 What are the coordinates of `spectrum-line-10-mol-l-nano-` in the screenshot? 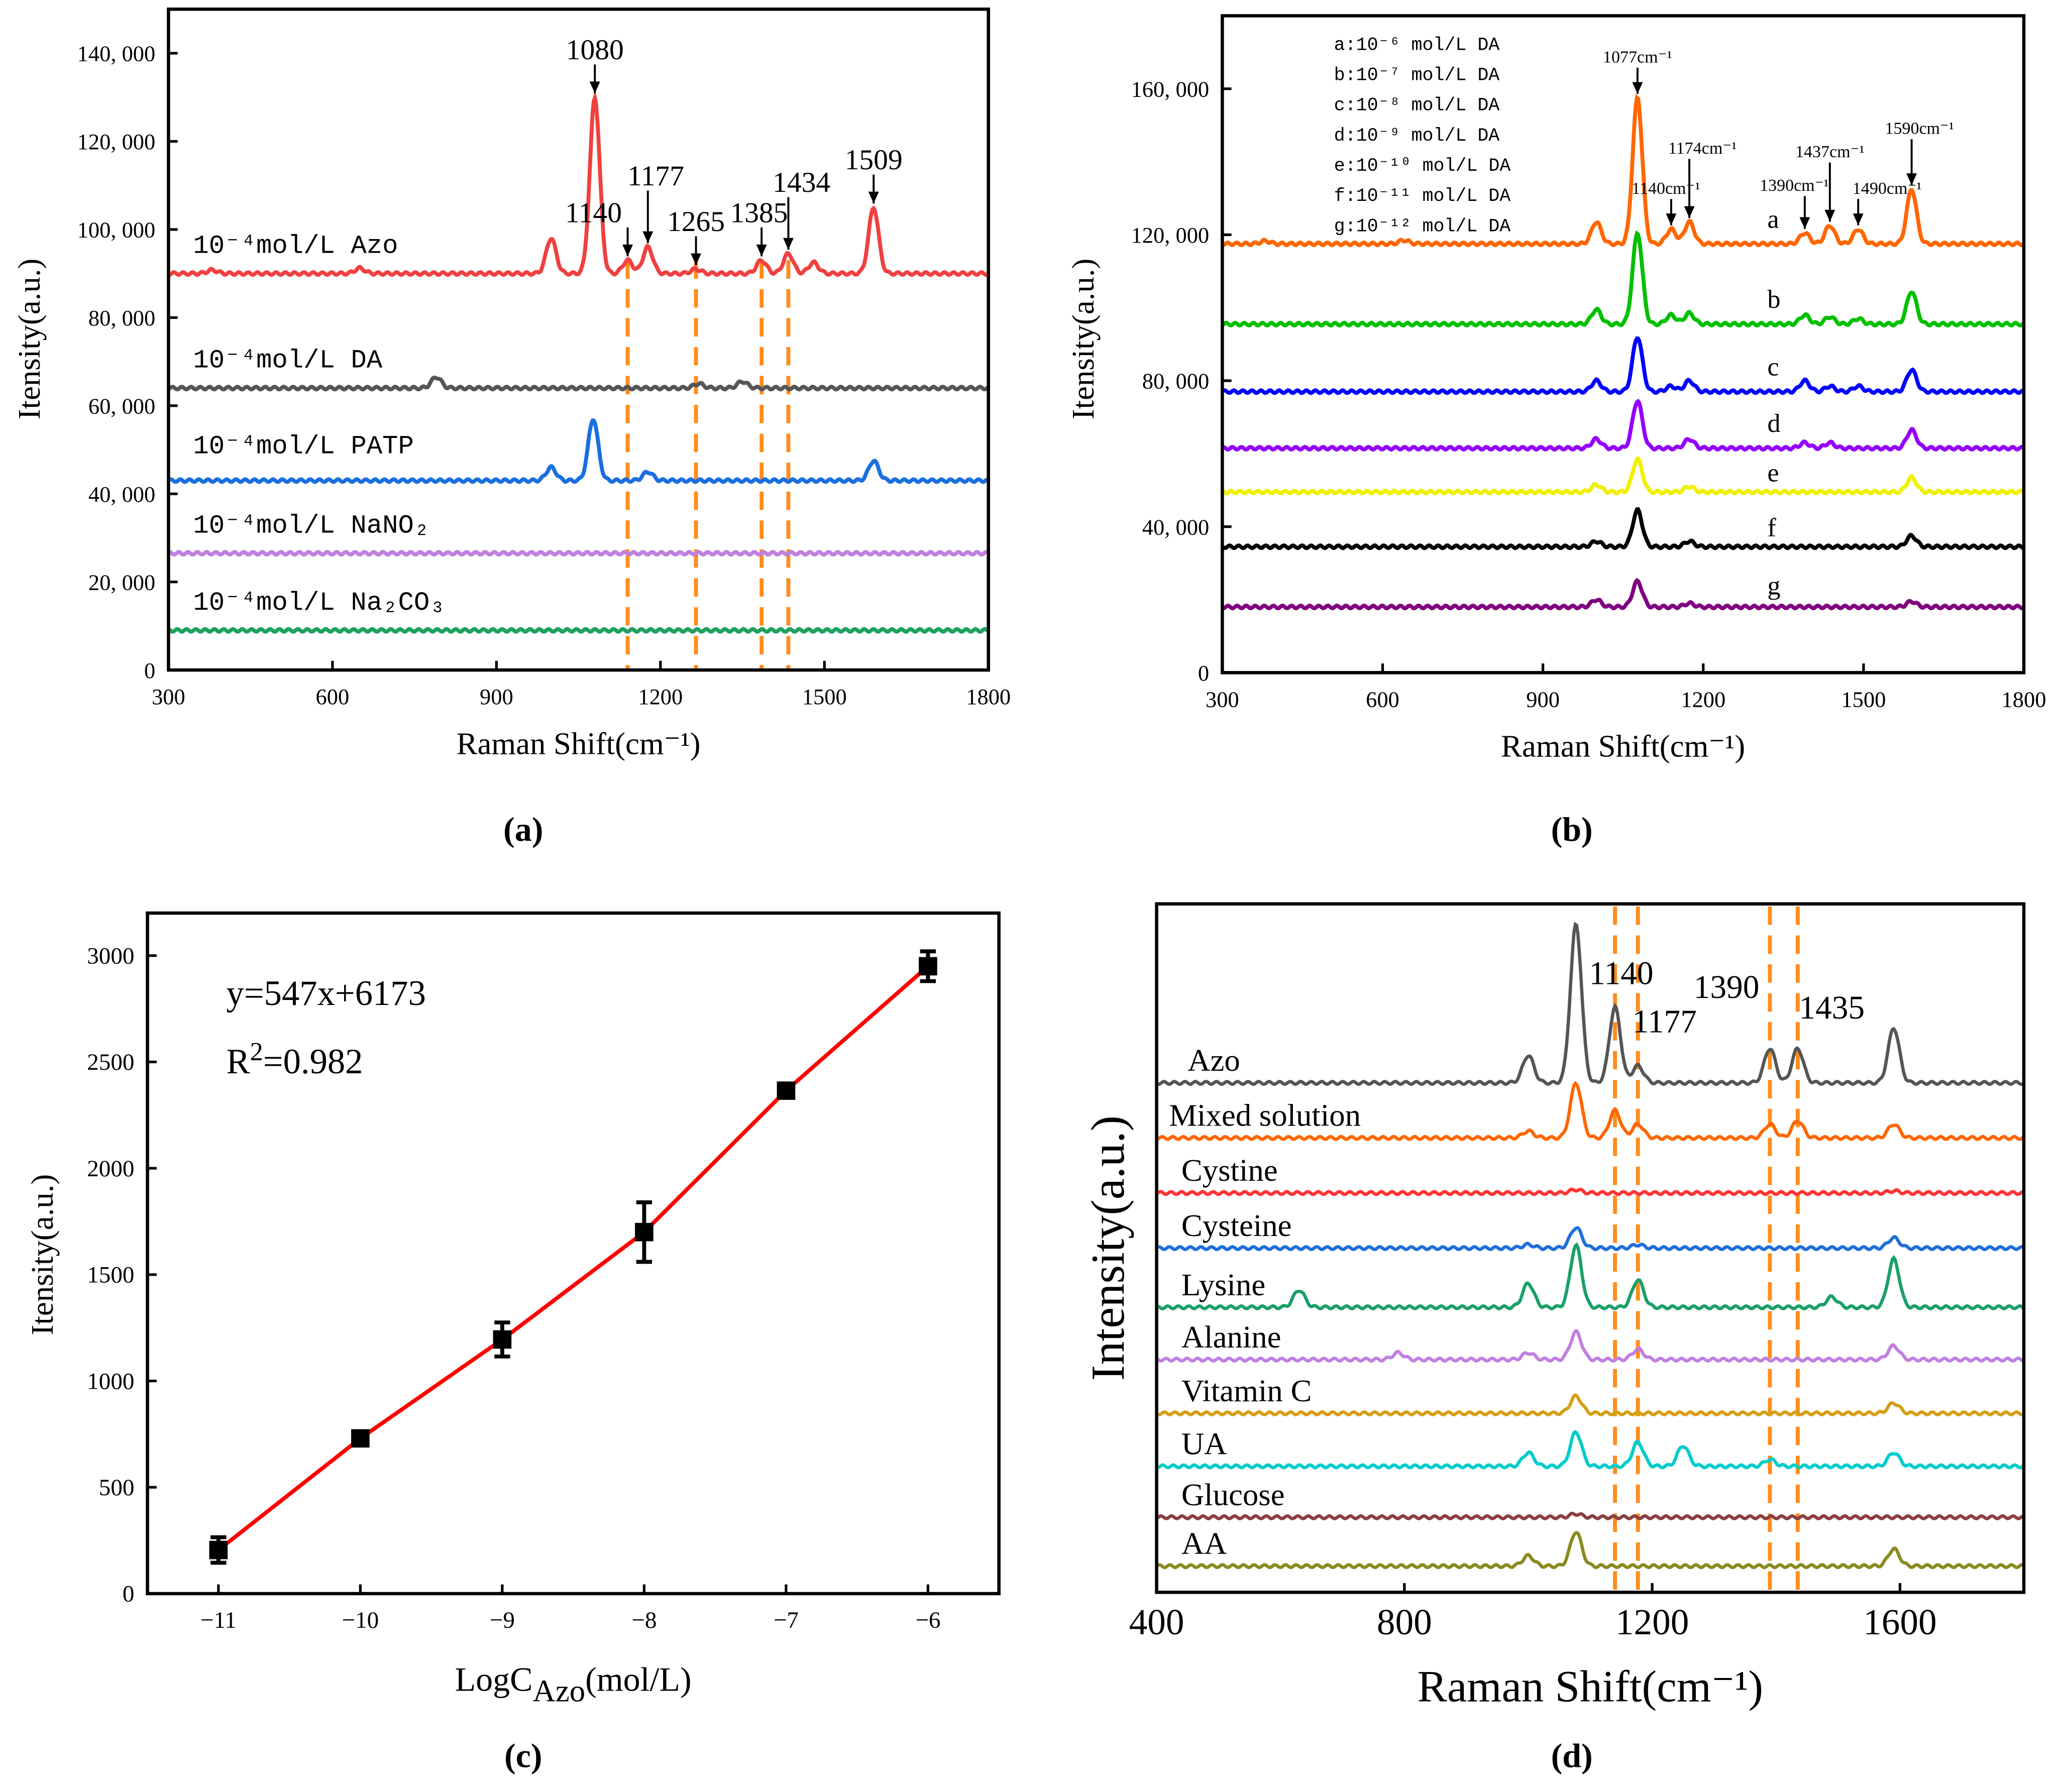 It's located at (579, 553).